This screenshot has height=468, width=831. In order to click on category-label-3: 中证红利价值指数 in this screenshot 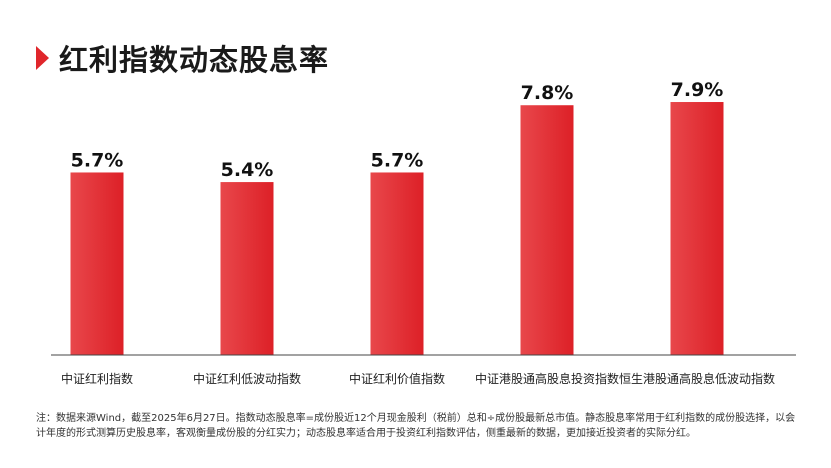, I will do `click(397, 378)`.